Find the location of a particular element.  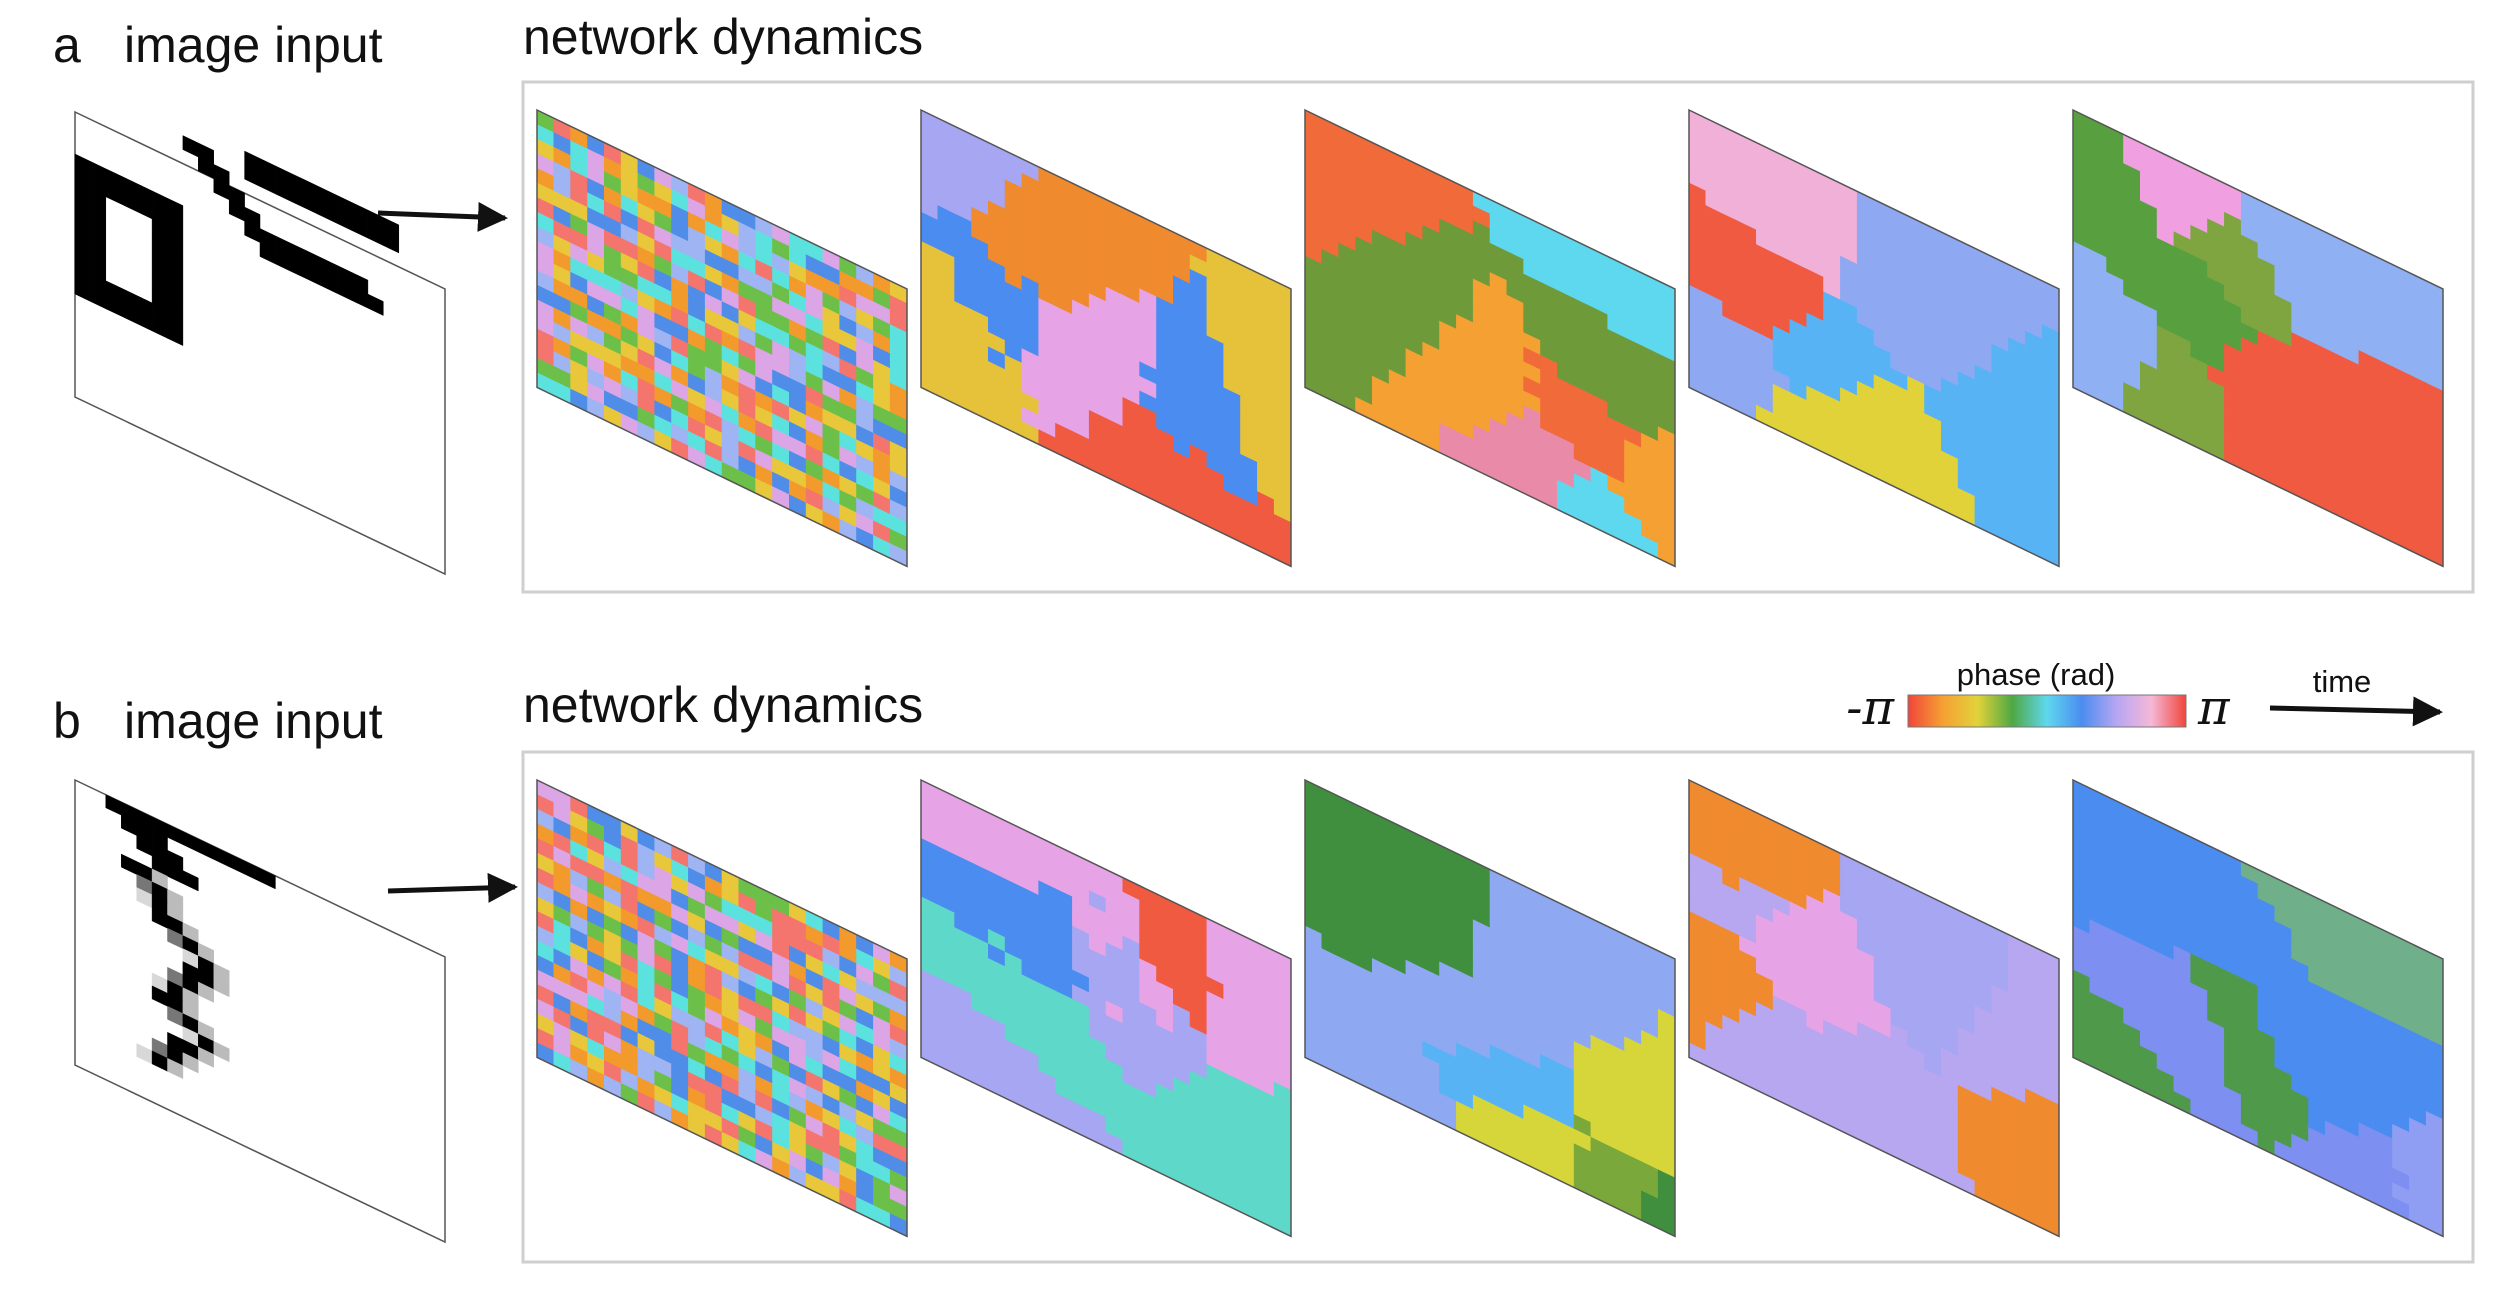

panel-b-letter: b is located at coordinates (67, 721).